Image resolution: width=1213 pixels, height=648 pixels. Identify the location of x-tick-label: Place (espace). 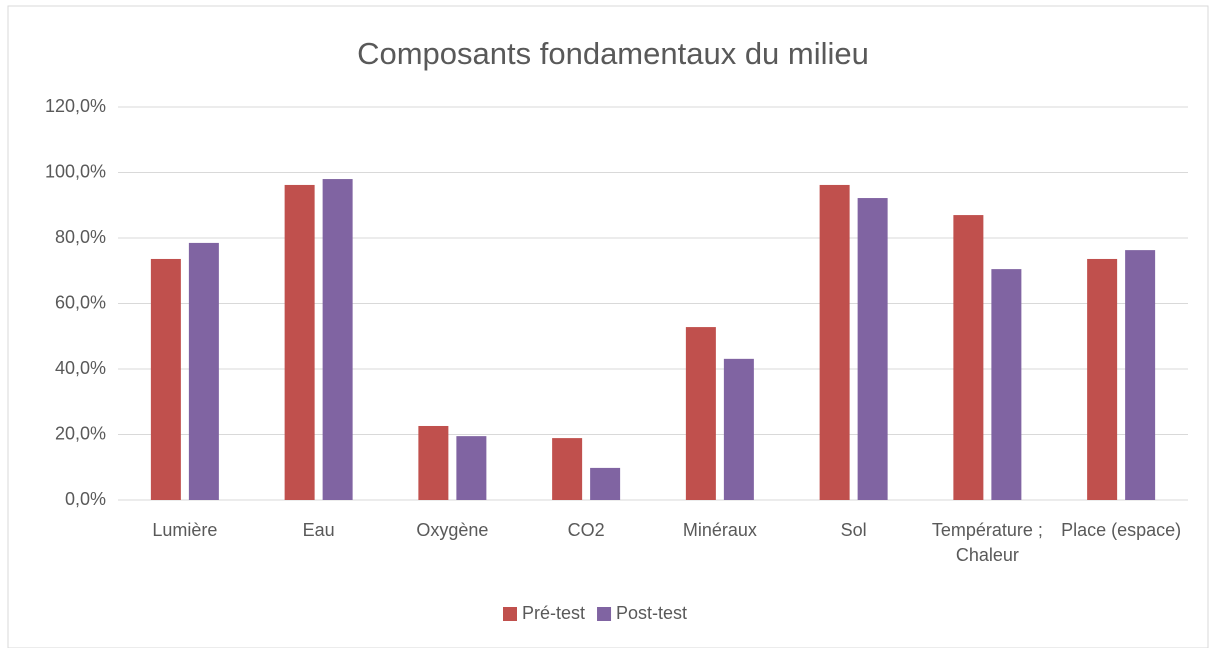
(1121, 530).